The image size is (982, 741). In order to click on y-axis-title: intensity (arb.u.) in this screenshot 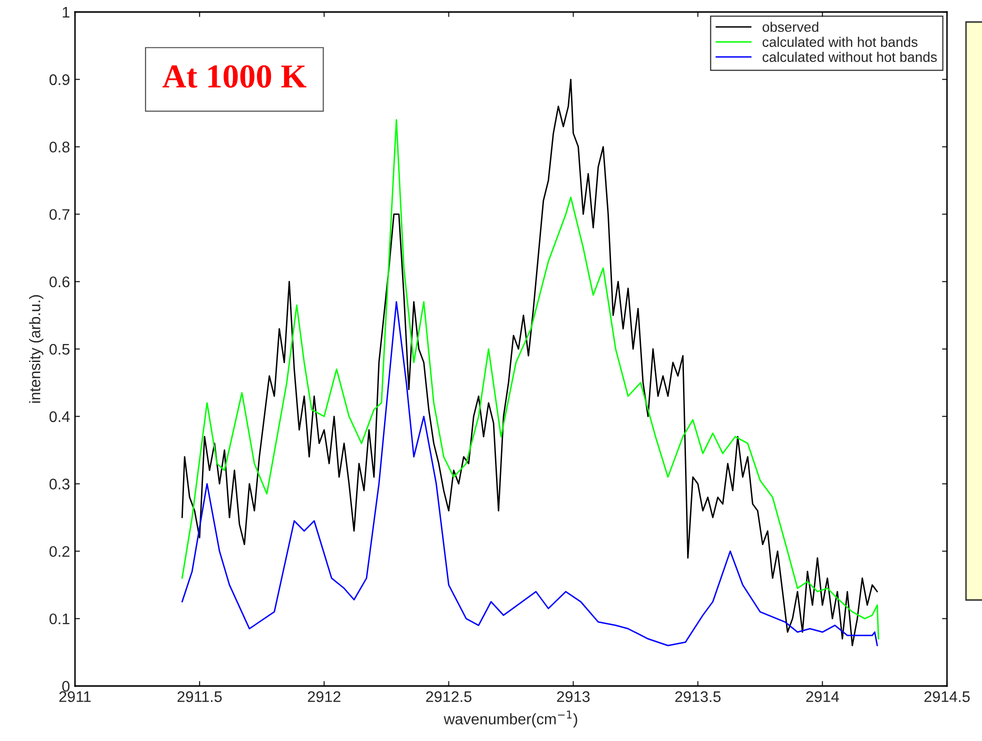, I will do `click(36, 349)`.